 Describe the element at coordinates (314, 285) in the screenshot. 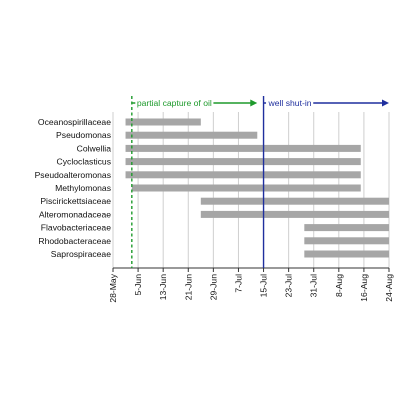

I see `x-tick-label: 31-Jul` at that location.